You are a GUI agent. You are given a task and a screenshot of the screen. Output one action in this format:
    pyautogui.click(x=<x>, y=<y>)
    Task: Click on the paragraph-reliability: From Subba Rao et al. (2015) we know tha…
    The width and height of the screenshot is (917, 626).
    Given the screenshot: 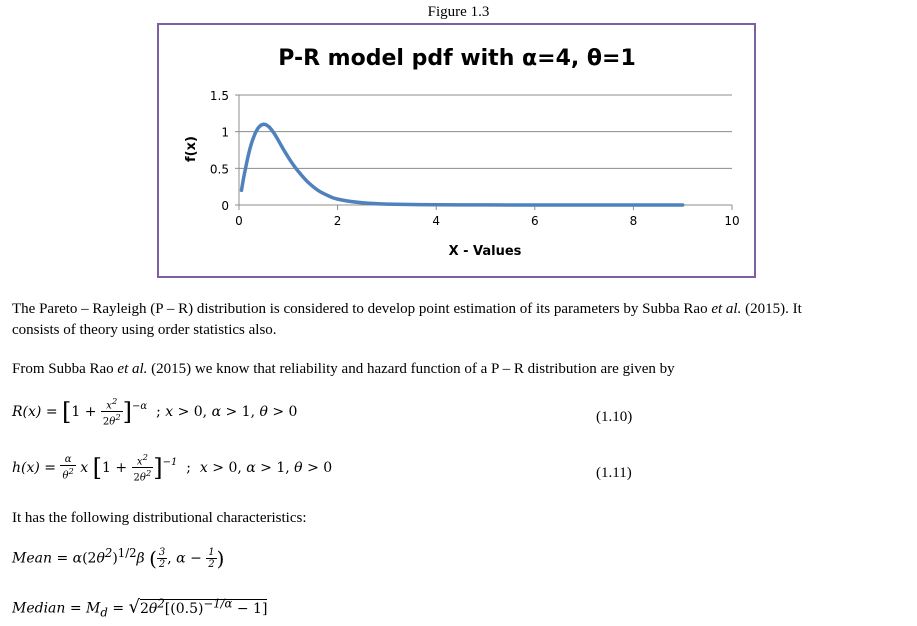 What is the action you would take?
    pyautogui.click(x=343, y=369)
    